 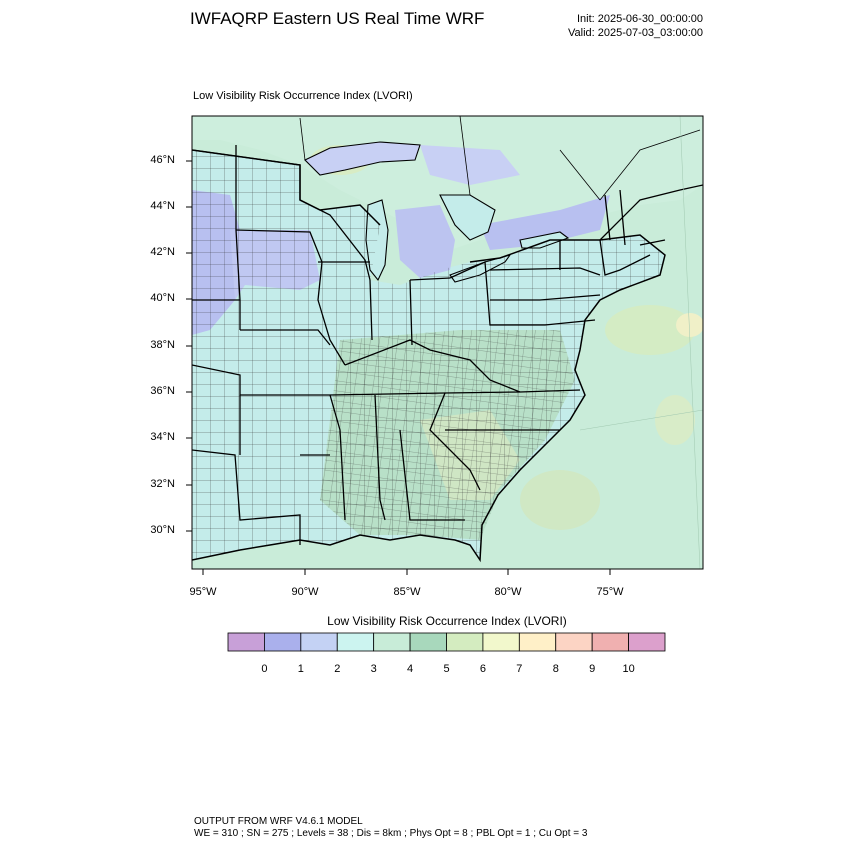 I want to click on county-lines-southeast, so click(x=447, y=435).